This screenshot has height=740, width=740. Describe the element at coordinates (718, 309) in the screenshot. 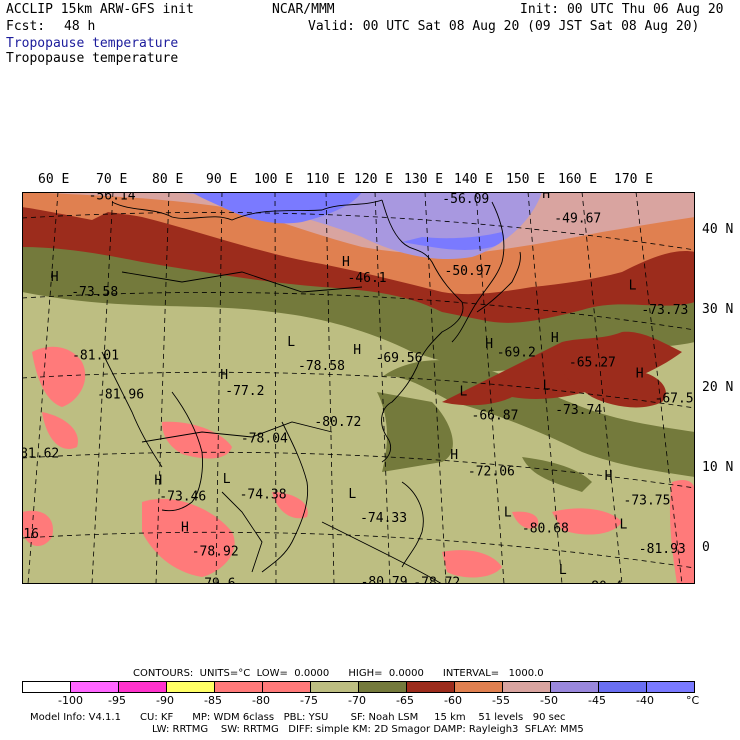

I see `lat-label: 30 N` at that location.